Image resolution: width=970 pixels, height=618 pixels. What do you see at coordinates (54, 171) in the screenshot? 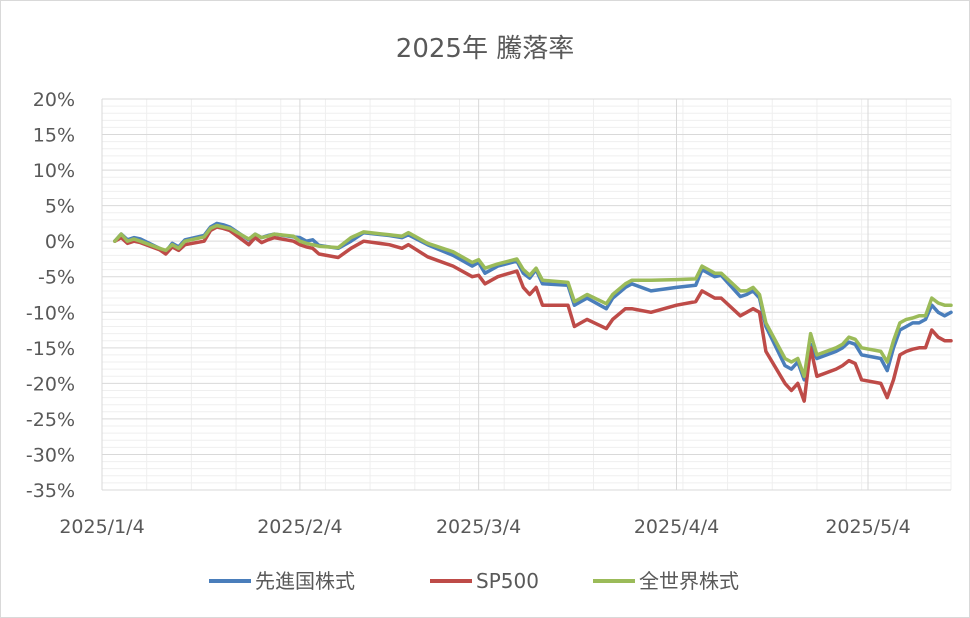
I see `y-tick-label: 10%` at bounding box center [54, 171].